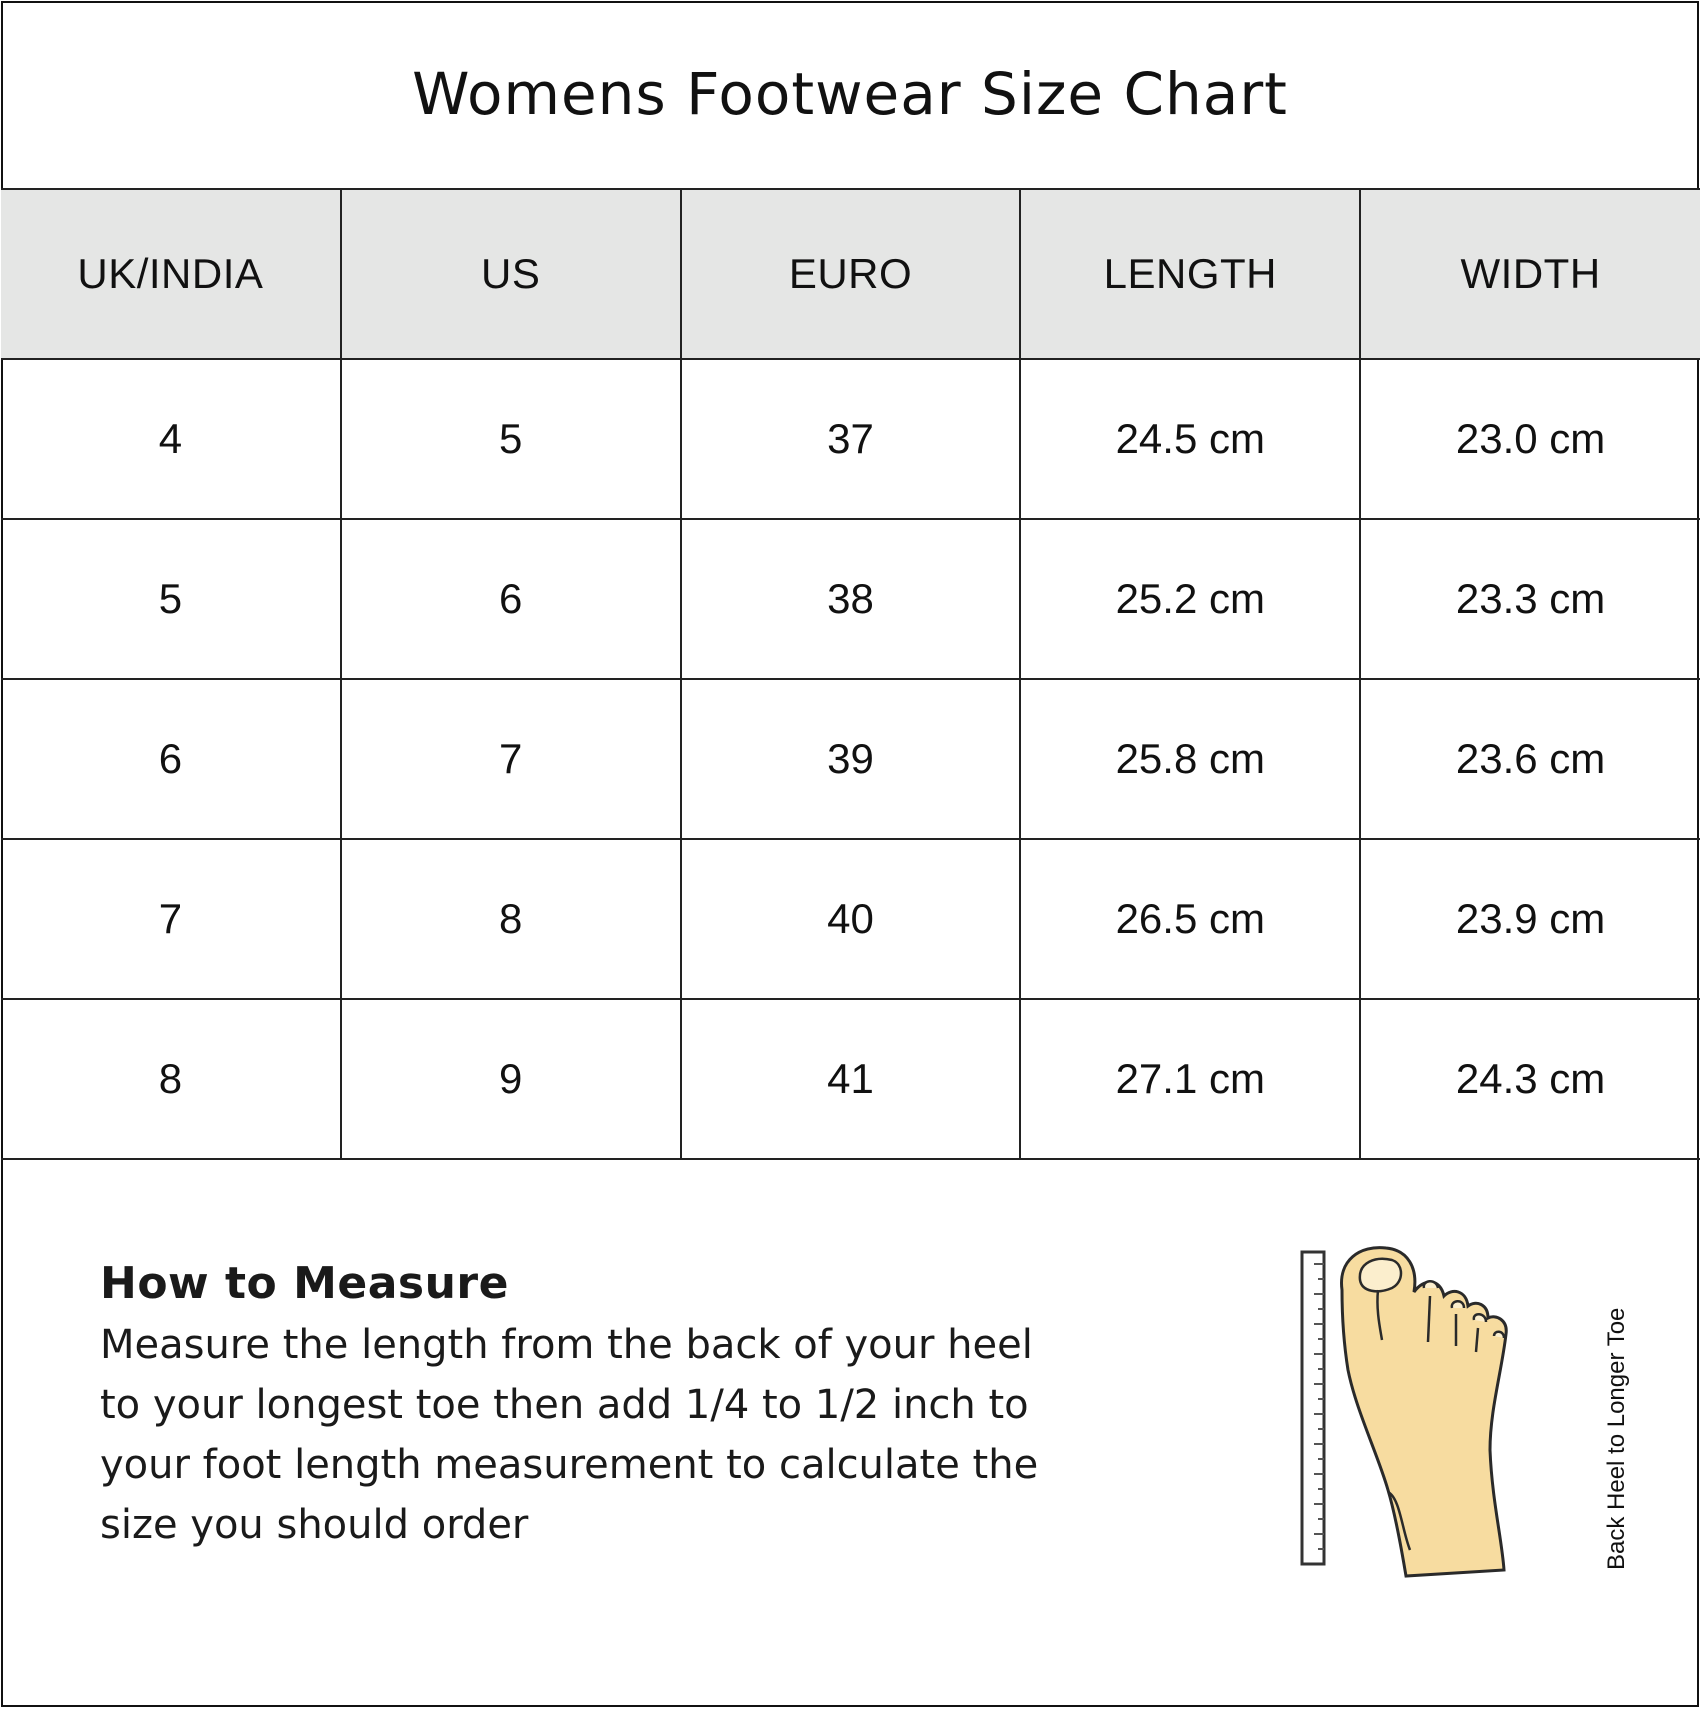  What do you see at coordinates (171, 599) in the screenshot?
I see `cell-uk-india: 5` at bounding box center [171, 599].